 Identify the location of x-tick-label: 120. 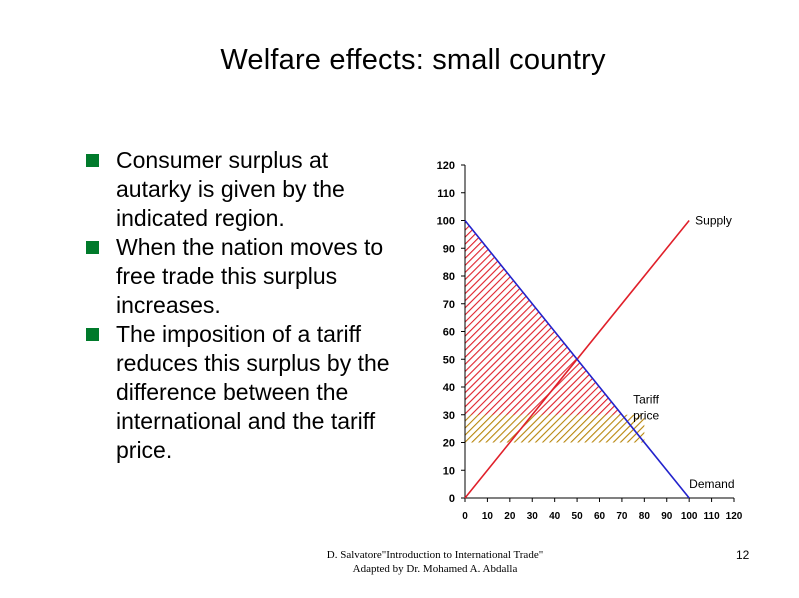
(734, 516).